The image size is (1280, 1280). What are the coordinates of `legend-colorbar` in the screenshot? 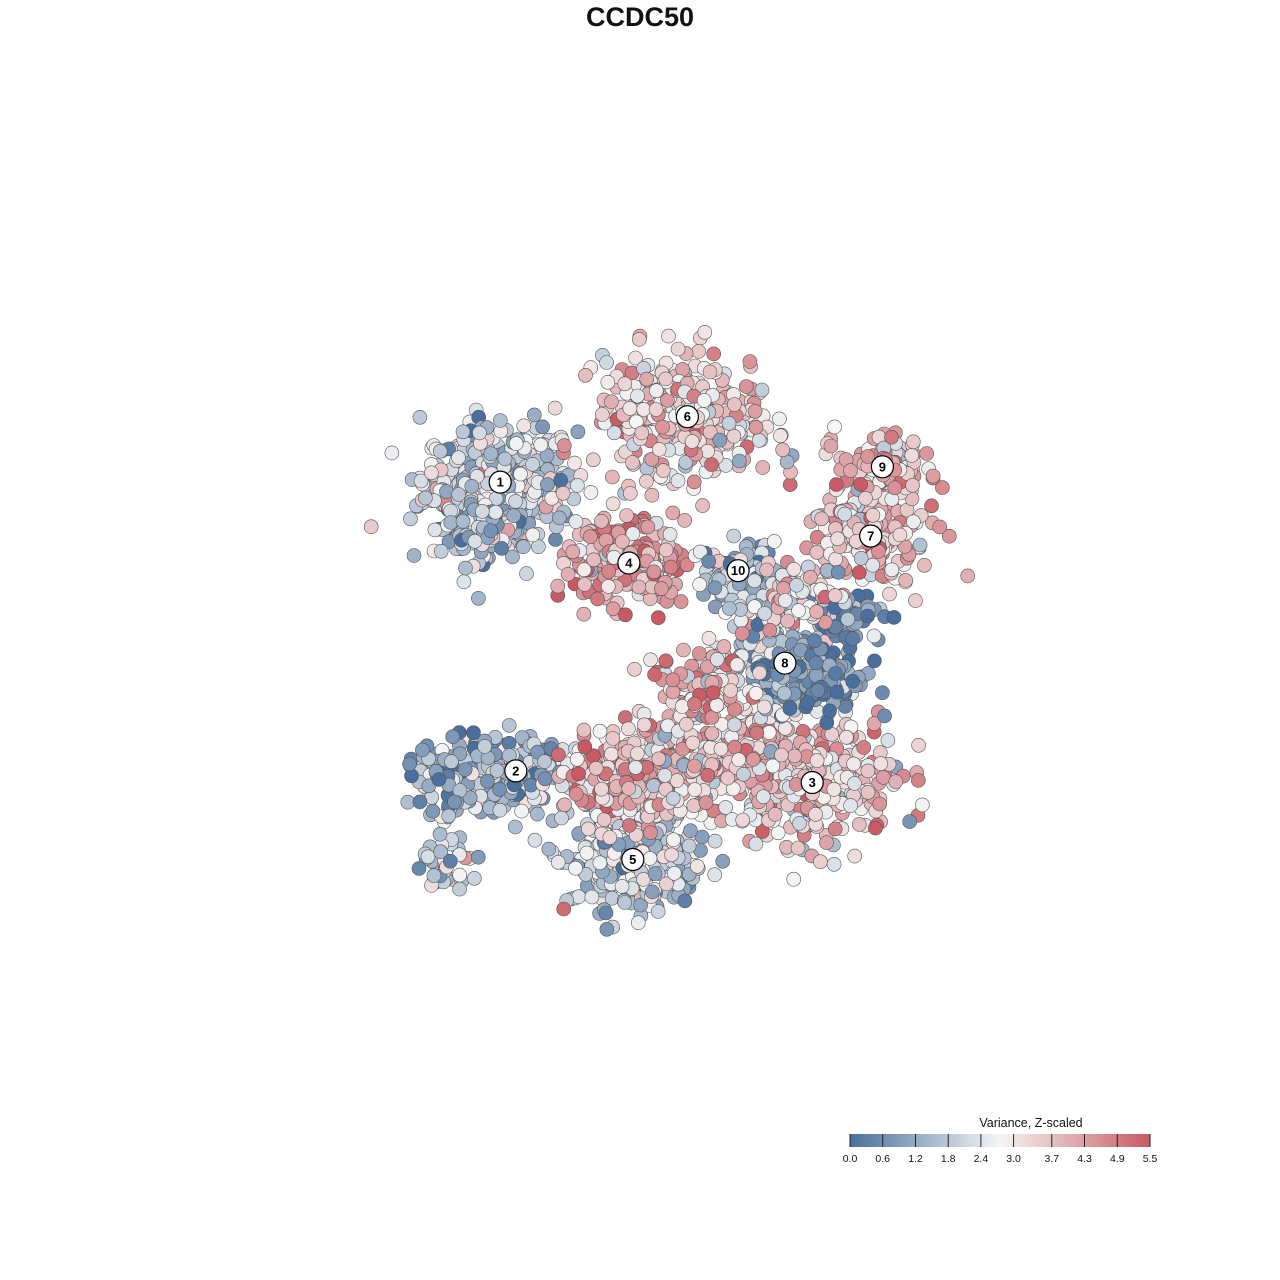 It's located at (1000, 1140).